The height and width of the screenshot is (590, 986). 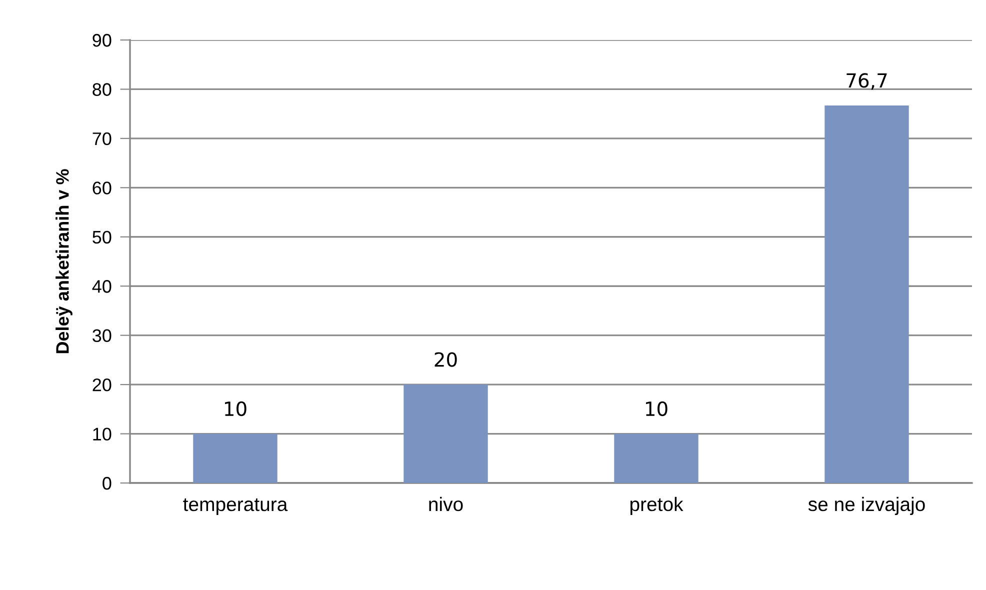 I want to click on y-axis-title: Deleÿ anketiranih v %, so click(x=64, y=261).